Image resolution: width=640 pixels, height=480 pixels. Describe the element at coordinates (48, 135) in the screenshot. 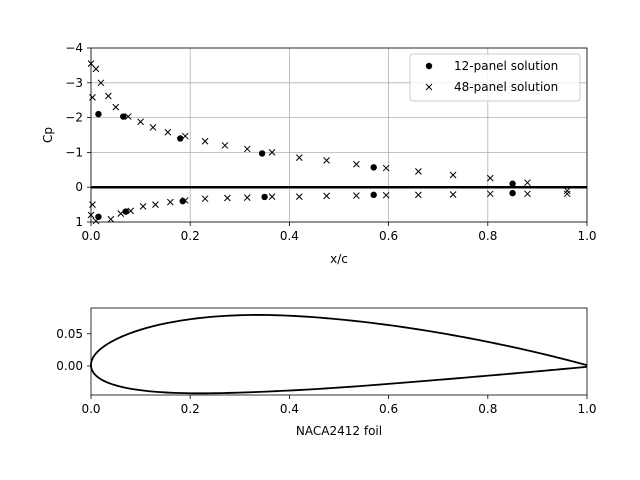

I see `cp-y-axis-label: Cp` at that location.